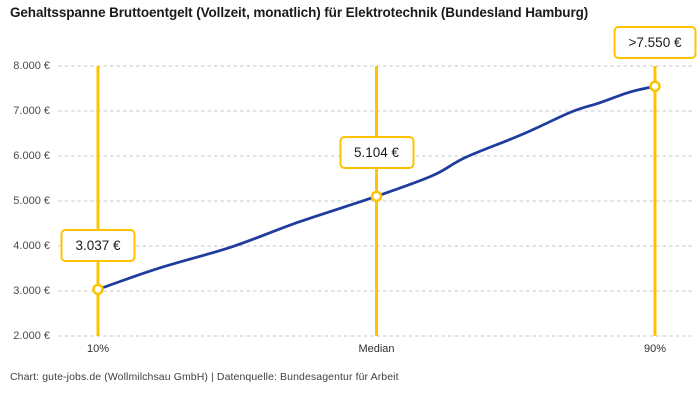 Image resolution: width=700 pixels, height=400 pixels. I want to click on percentile-marker-Median, so click(376, 196).